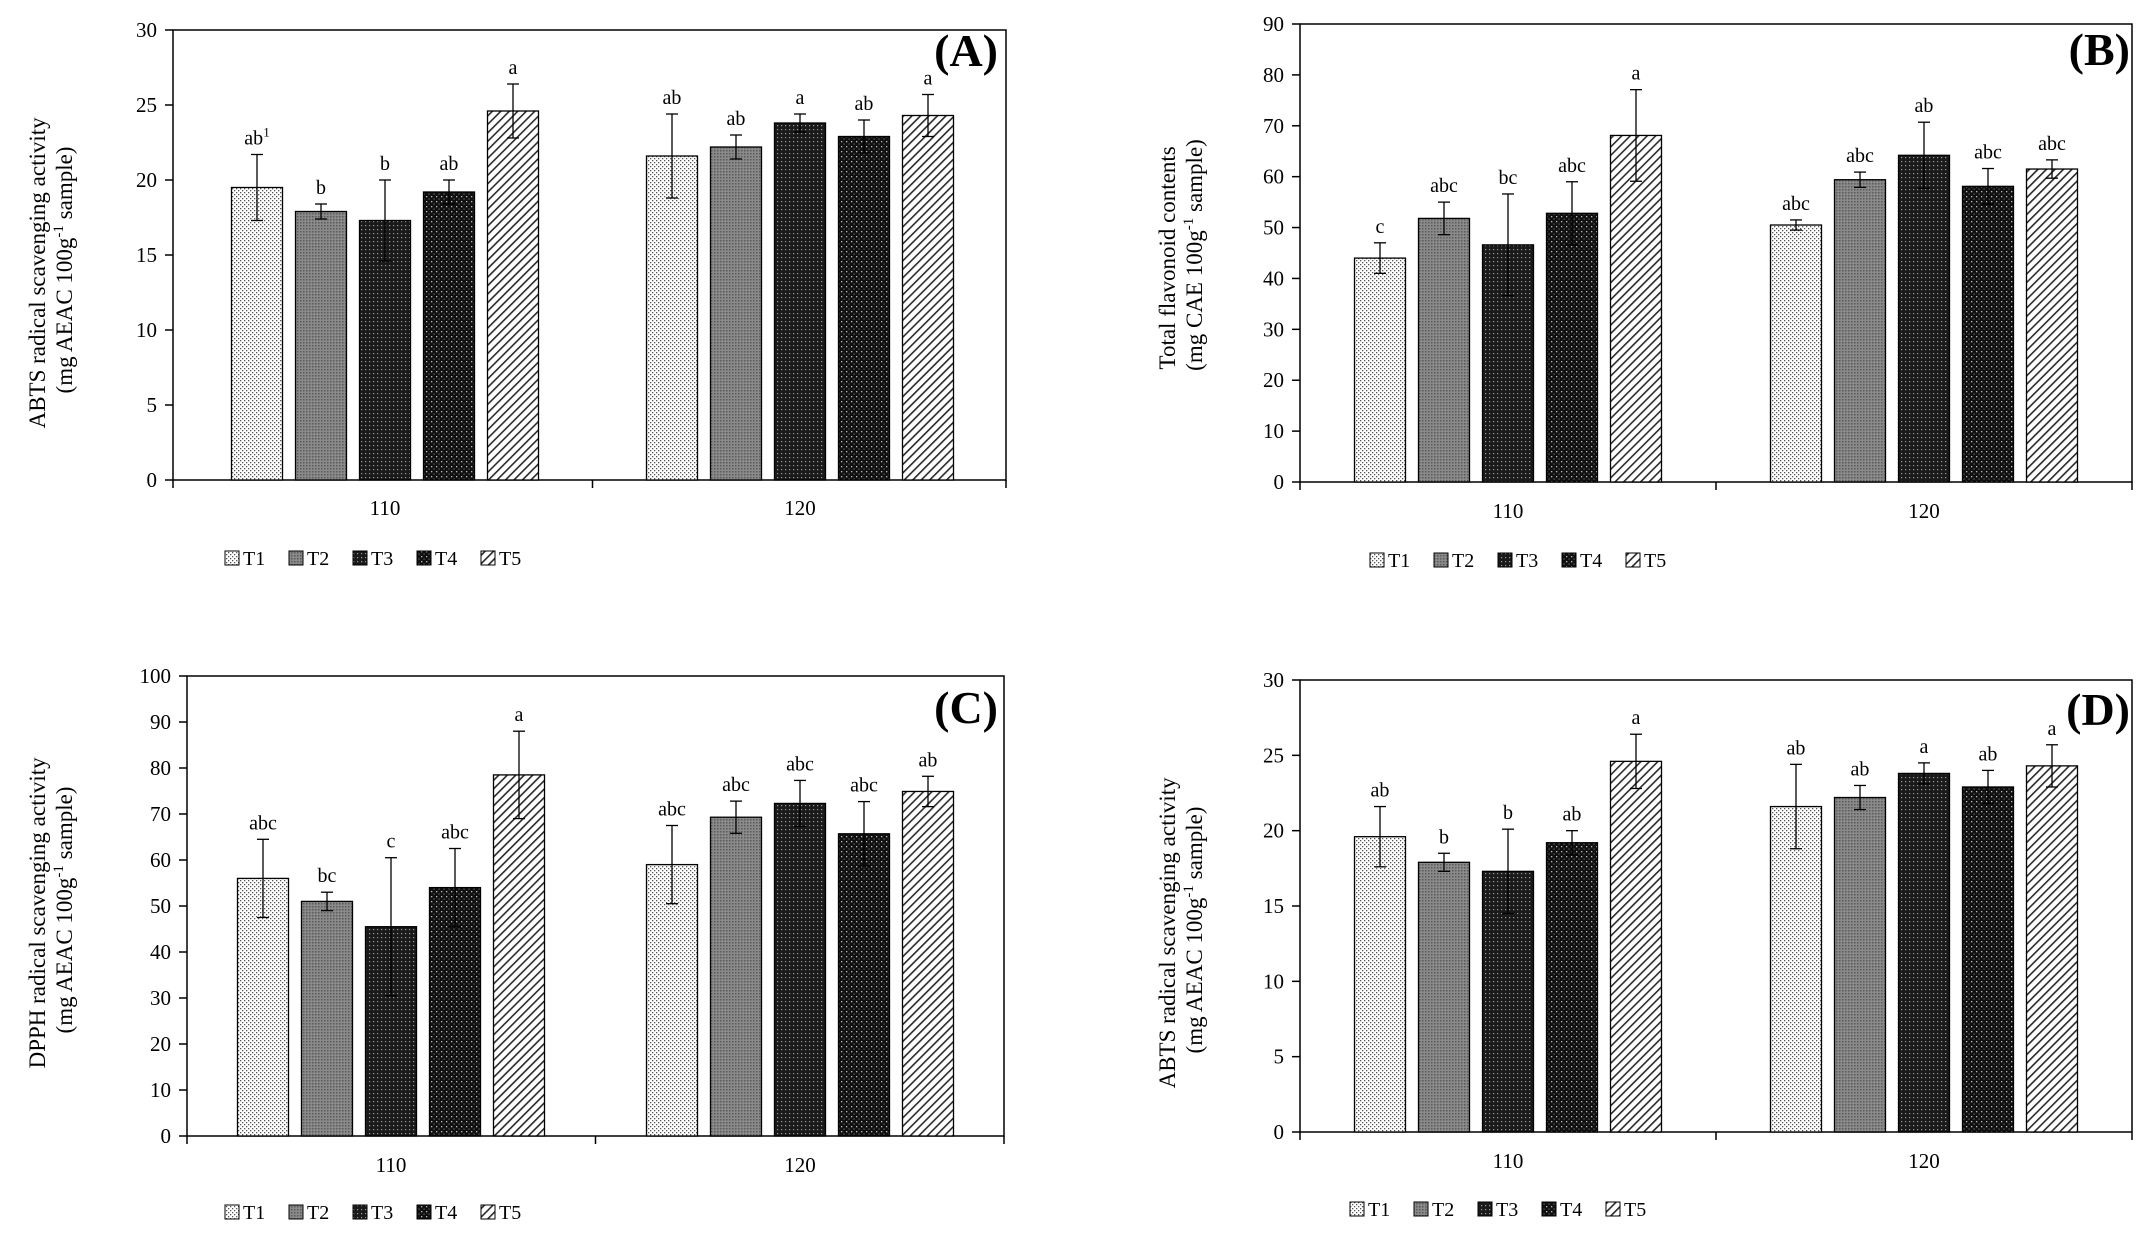  Describe the element at coordinates (64, 955) in the screenshot. I see `y-axis-label-line2: (mg AEAC 100g` at that location.